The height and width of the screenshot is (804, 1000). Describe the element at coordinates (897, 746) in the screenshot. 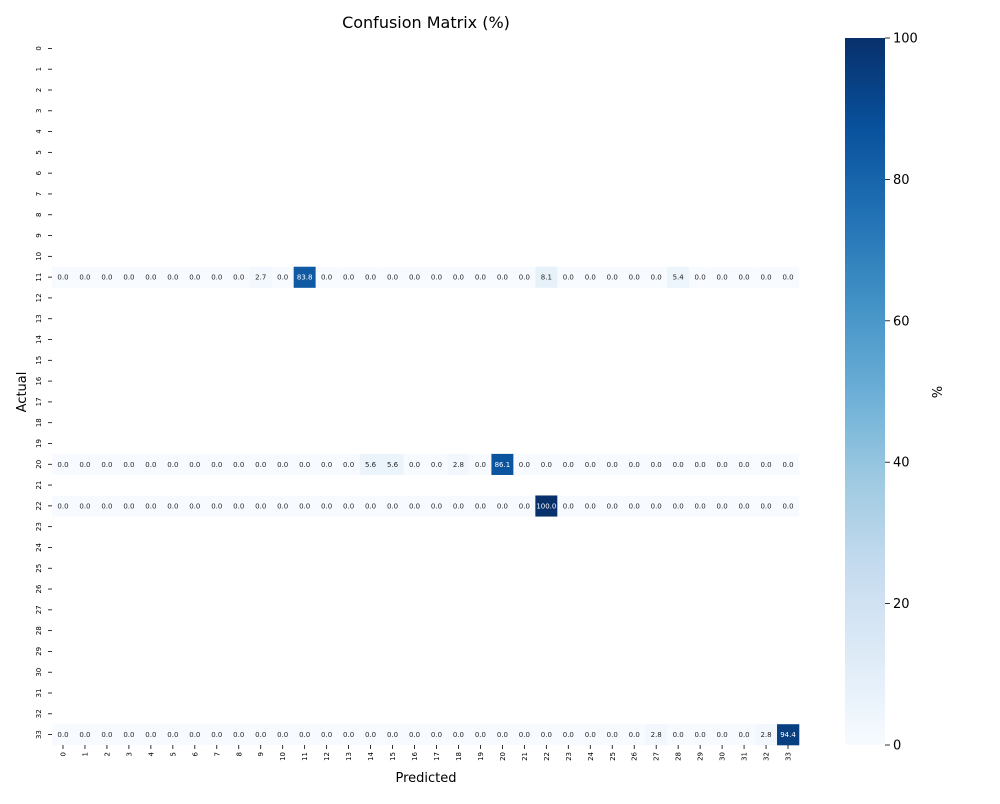

I see `colorbar-tick-label: 0` at that location.